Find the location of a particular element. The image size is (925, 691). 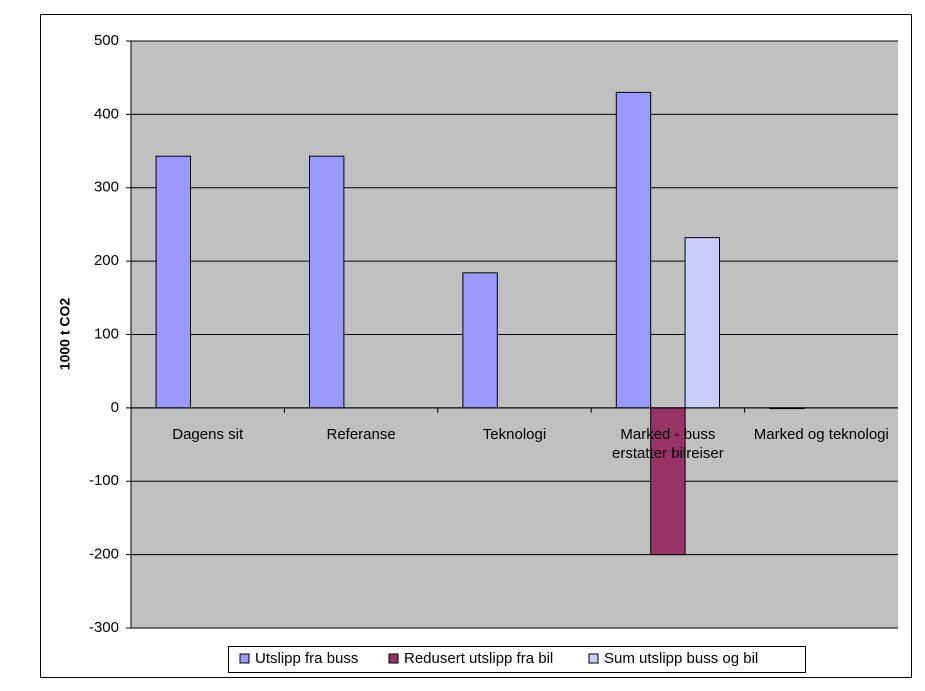

legend-label: Redusert utslipp fra bil is located at coordinates (478, 658).